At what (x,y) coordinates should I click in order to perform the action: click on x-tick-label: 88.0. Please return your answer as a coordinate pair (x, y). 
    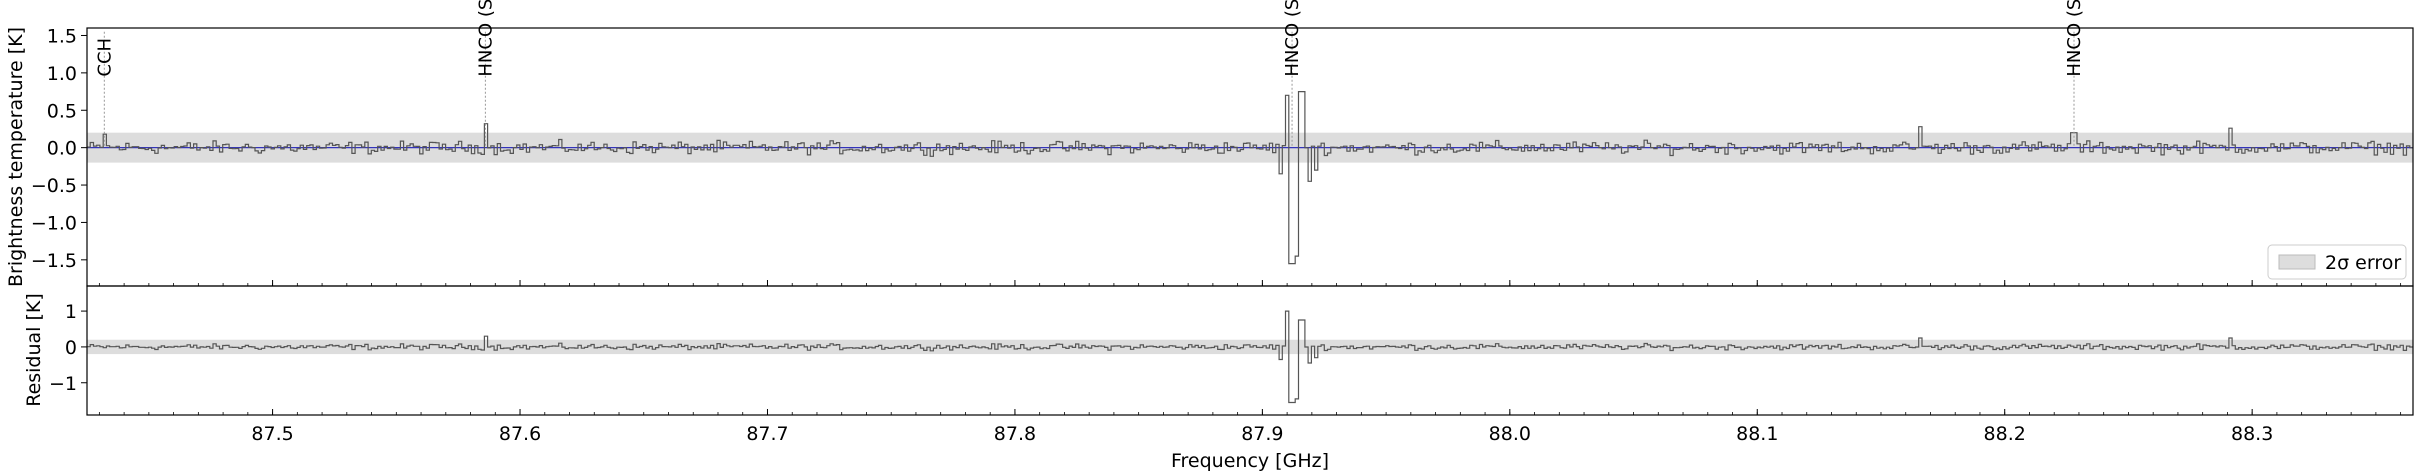
    Looking at the image, I should click on (1510, 434).